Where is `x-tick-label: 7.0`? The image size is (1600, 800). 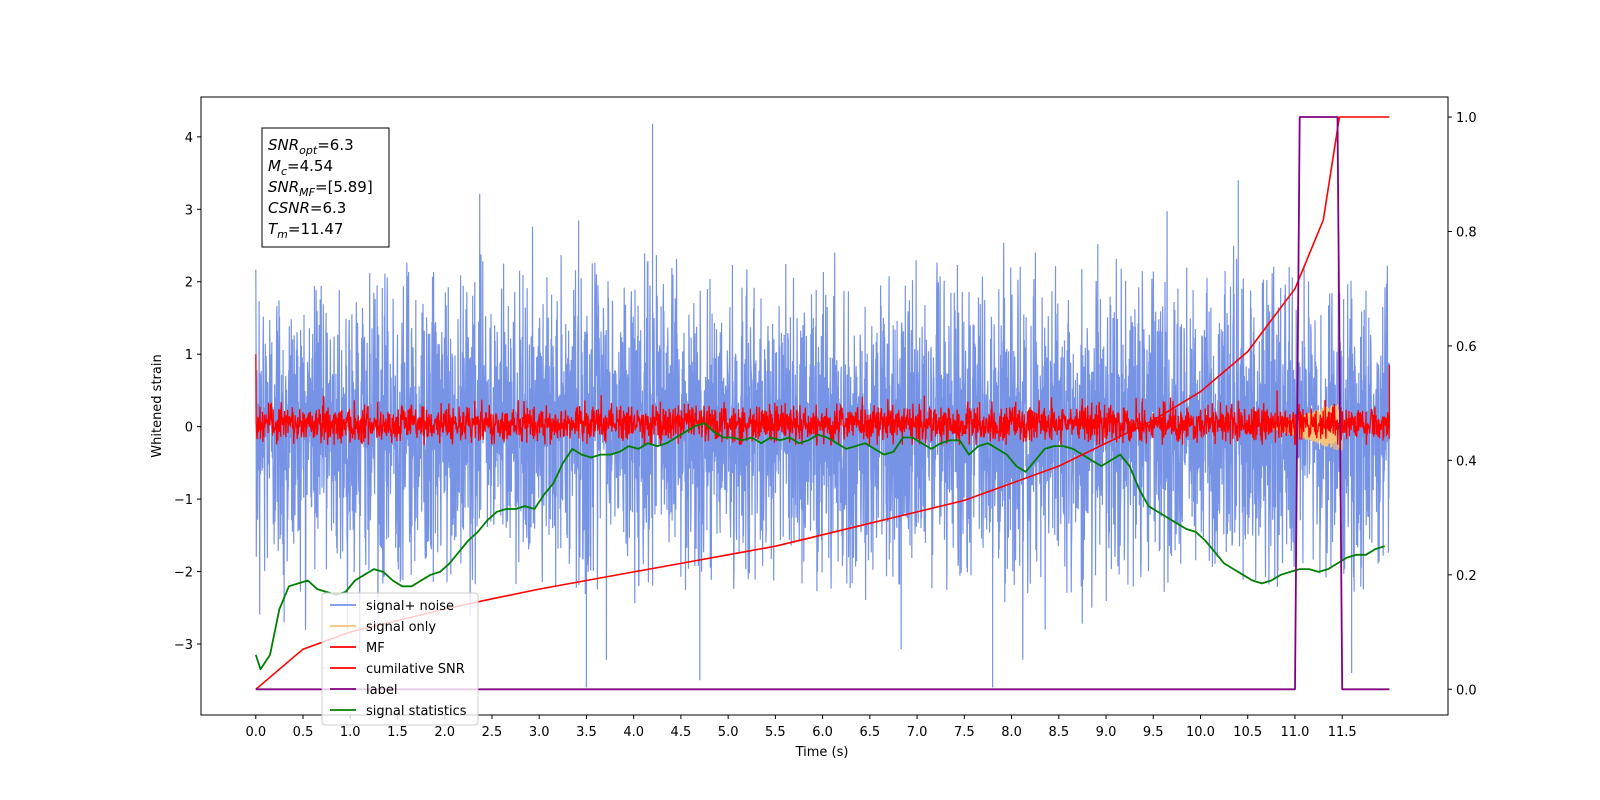 x-tick-label: 7.0 is located at coordinates (917, 732).